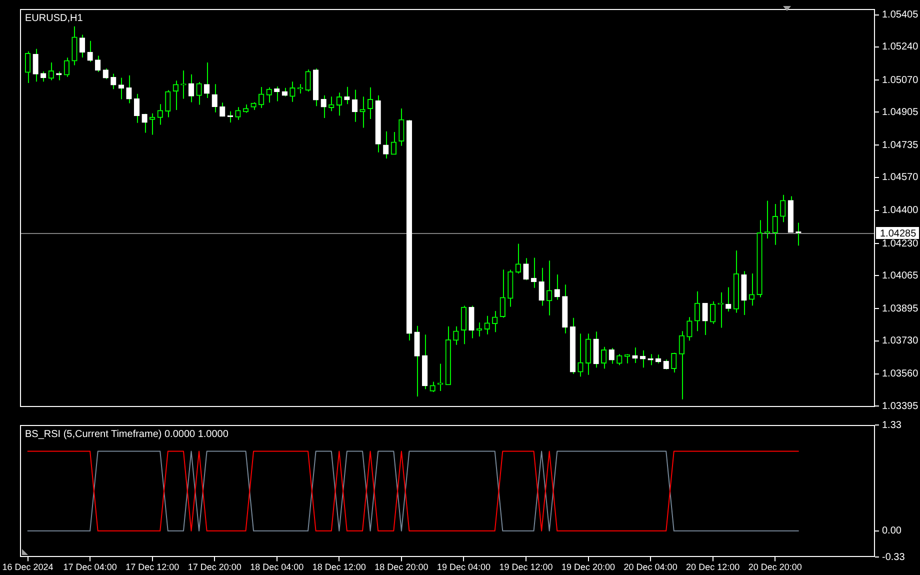 This screenshot has height=575, width=920. Describe the element at coordinates (713, 567) in the screenshot. I see `x-tick-label: 20 Dec 12:00` at that location.